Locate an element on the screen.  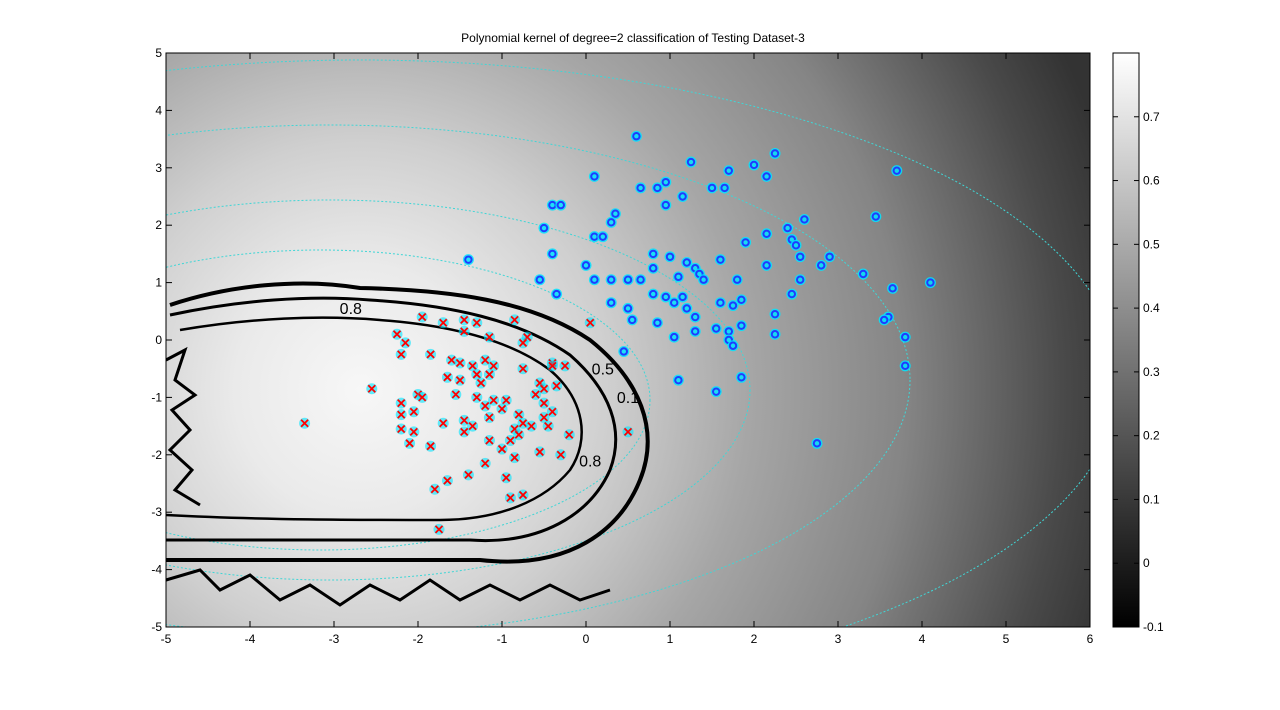
colorbar-tick-label: 0.1 is located at coordinates (1151, 499).